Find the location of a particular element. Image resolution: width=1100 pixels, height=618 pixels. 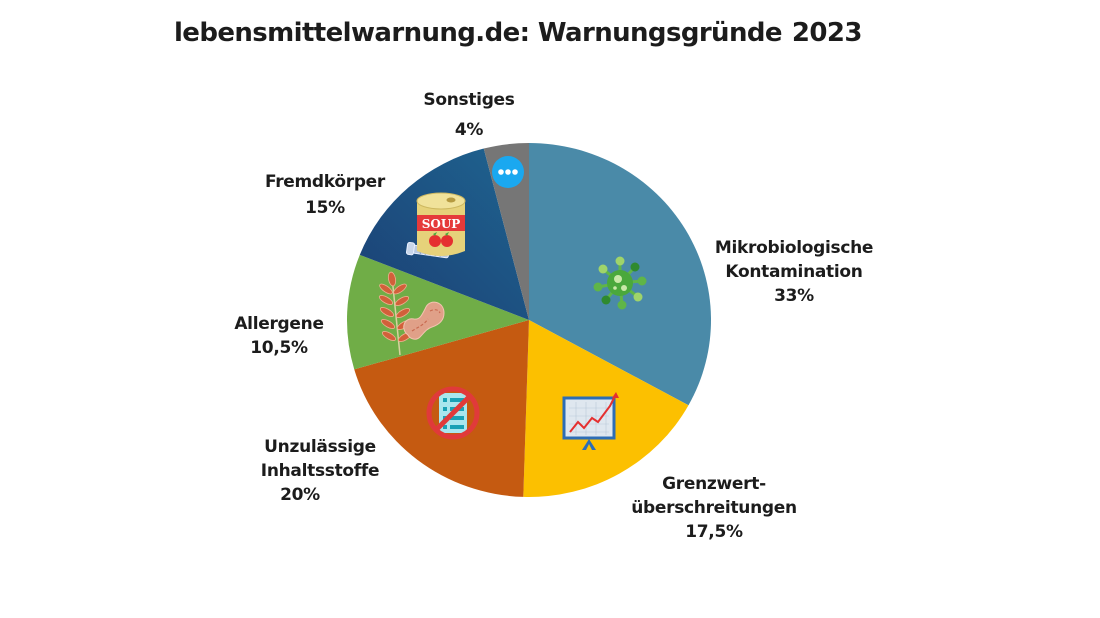

label-unzulaessige-pct: 20% is located at coordinates (300, 495).